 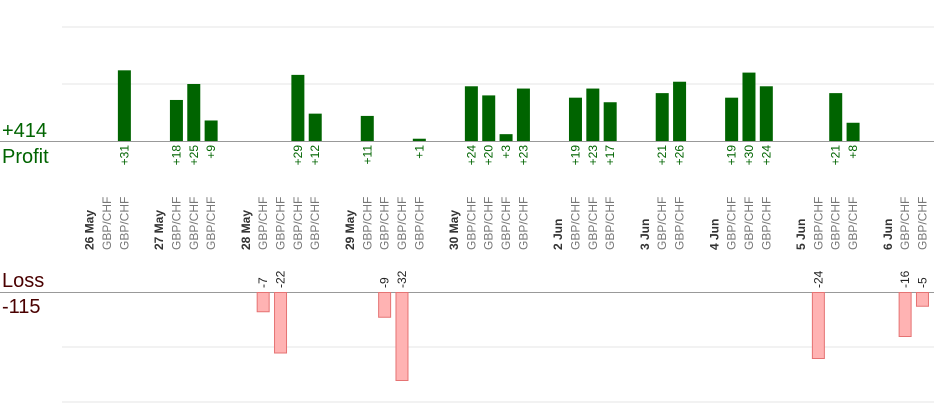 I want to click on date-label: 26 May, so click(x=90, y=230).